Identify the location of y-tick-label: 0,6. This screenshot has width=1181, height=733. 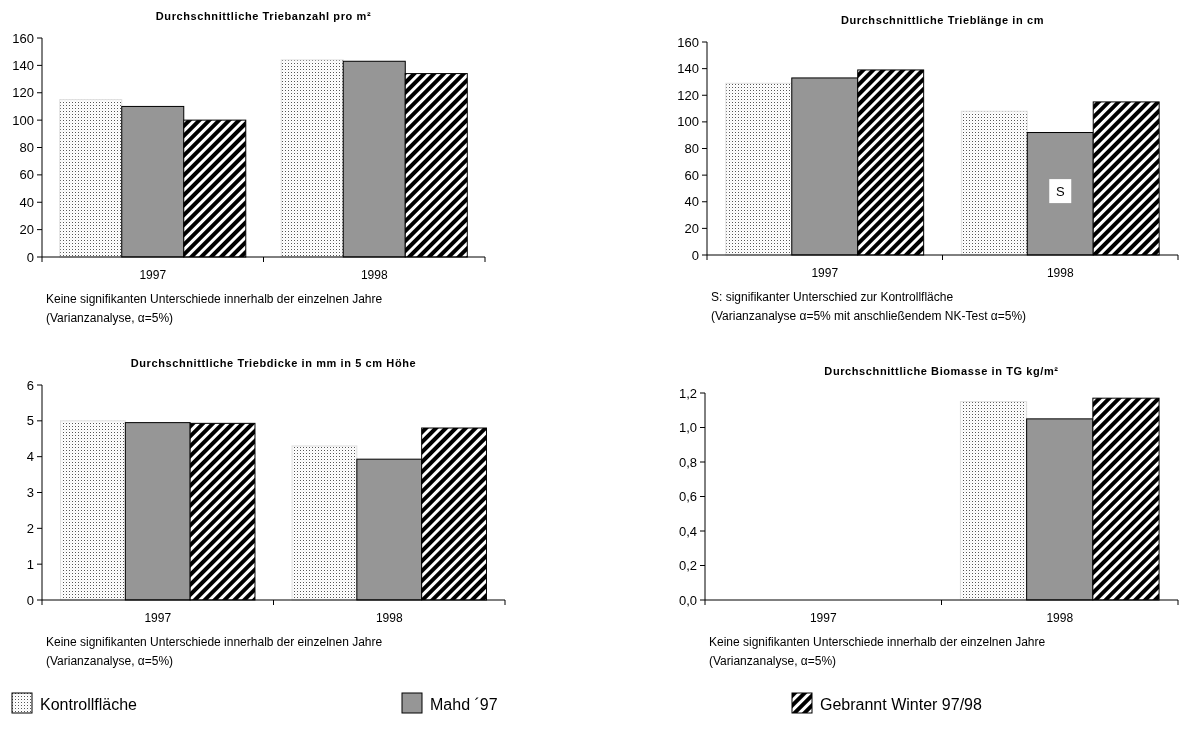
(687, 497).